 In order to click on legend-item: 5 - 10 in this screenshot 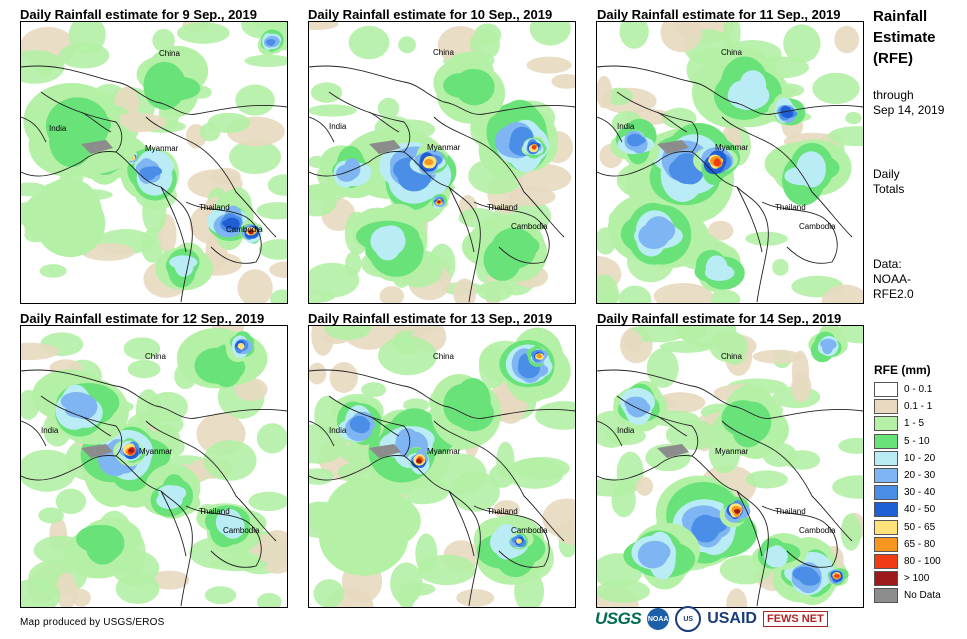, I will do `click(915, 441)`.